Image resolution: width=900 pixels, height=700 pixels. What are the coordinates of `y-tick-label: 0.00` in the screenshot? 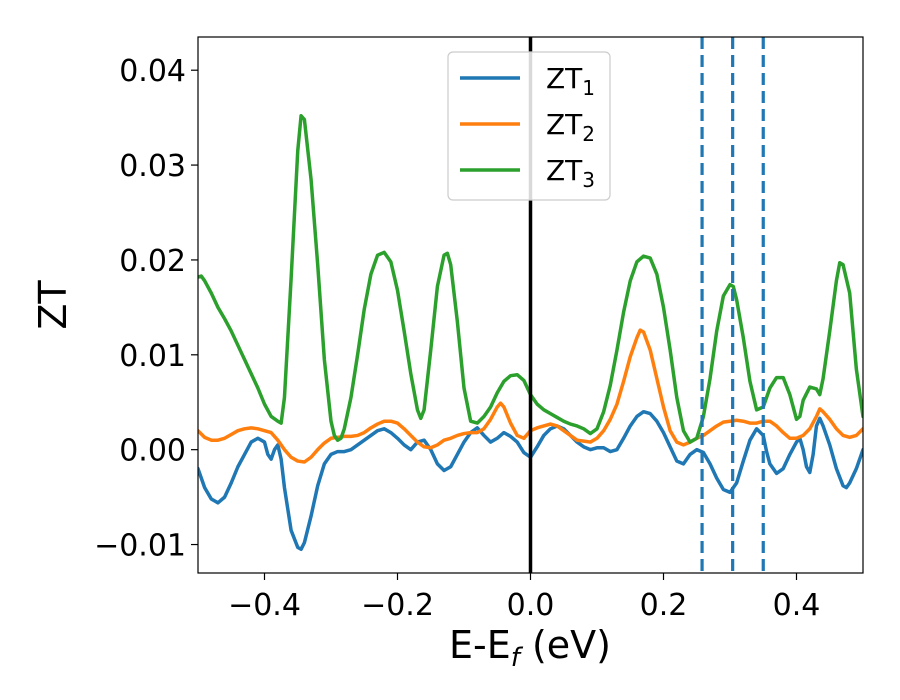 It's located at (152, 451).